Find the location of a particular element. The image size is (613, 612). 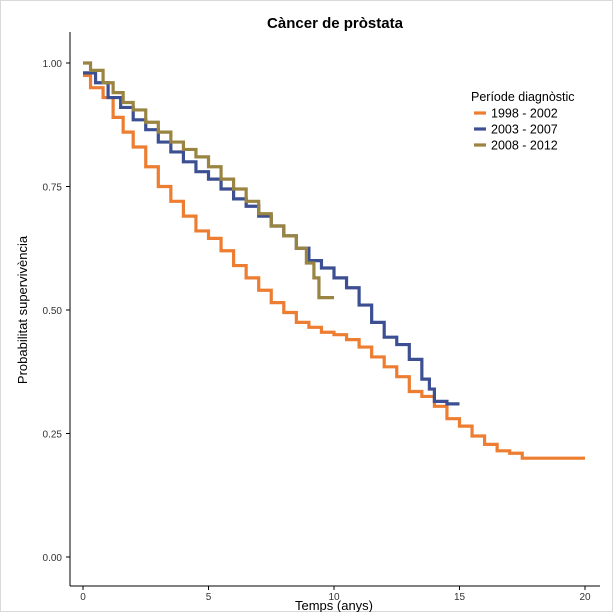

x-axis-ticks: 0 5 10 15 20 is located at coordinates (335, 594).